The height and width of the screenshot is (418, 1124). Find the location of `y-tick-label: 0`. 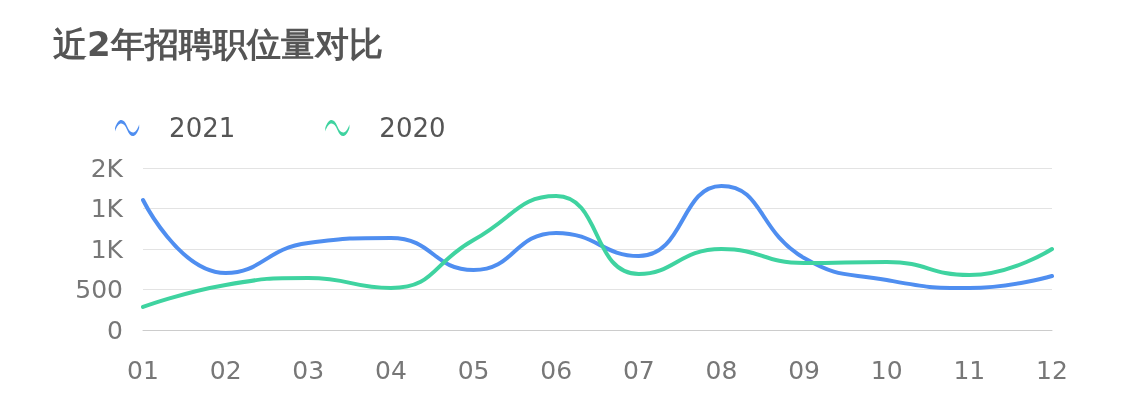

y-tick-label: 0 is located at coordinates (115, 330).